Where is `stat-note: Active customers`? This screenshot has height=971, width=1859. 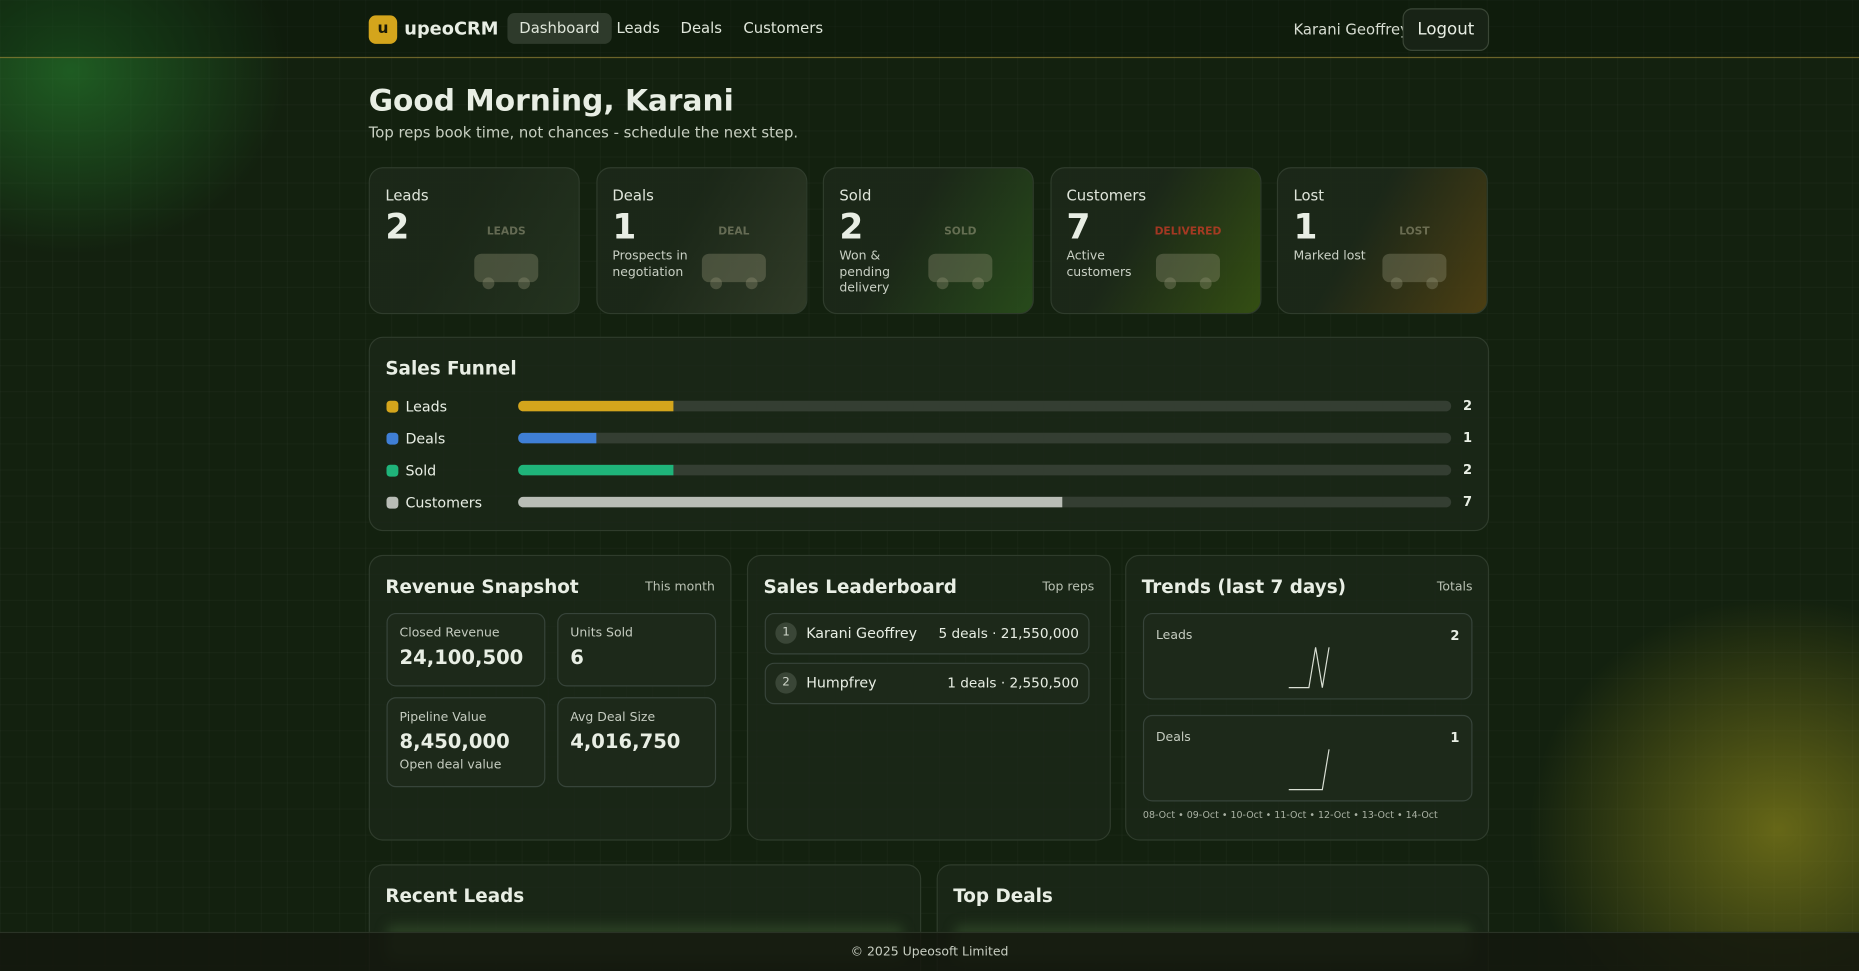
stat-note: Active customers is located at coordinates (1099, 264).